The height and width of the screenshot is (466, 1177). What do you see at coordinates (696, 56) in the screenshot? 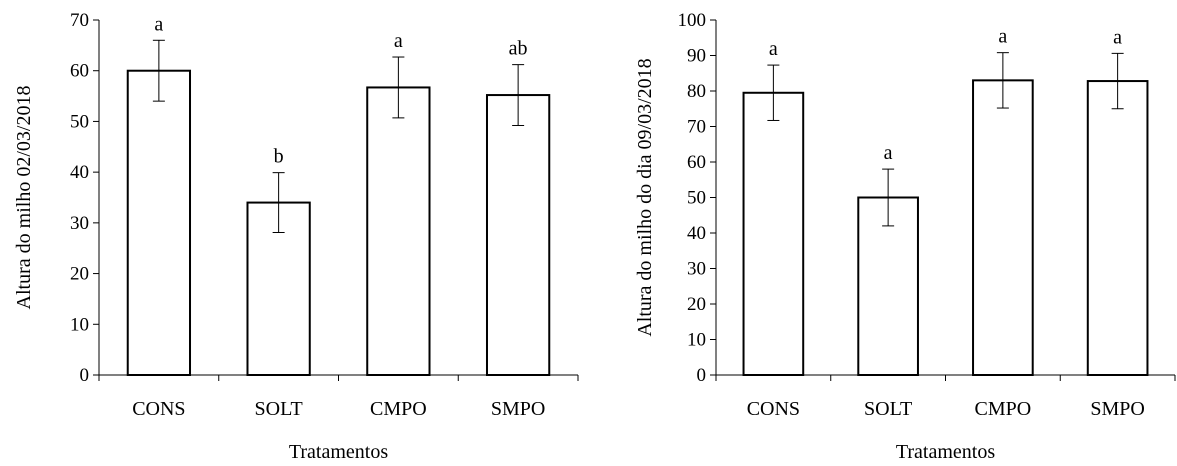
I see `y-tick-label: 90` at bounding box center [696, 56].